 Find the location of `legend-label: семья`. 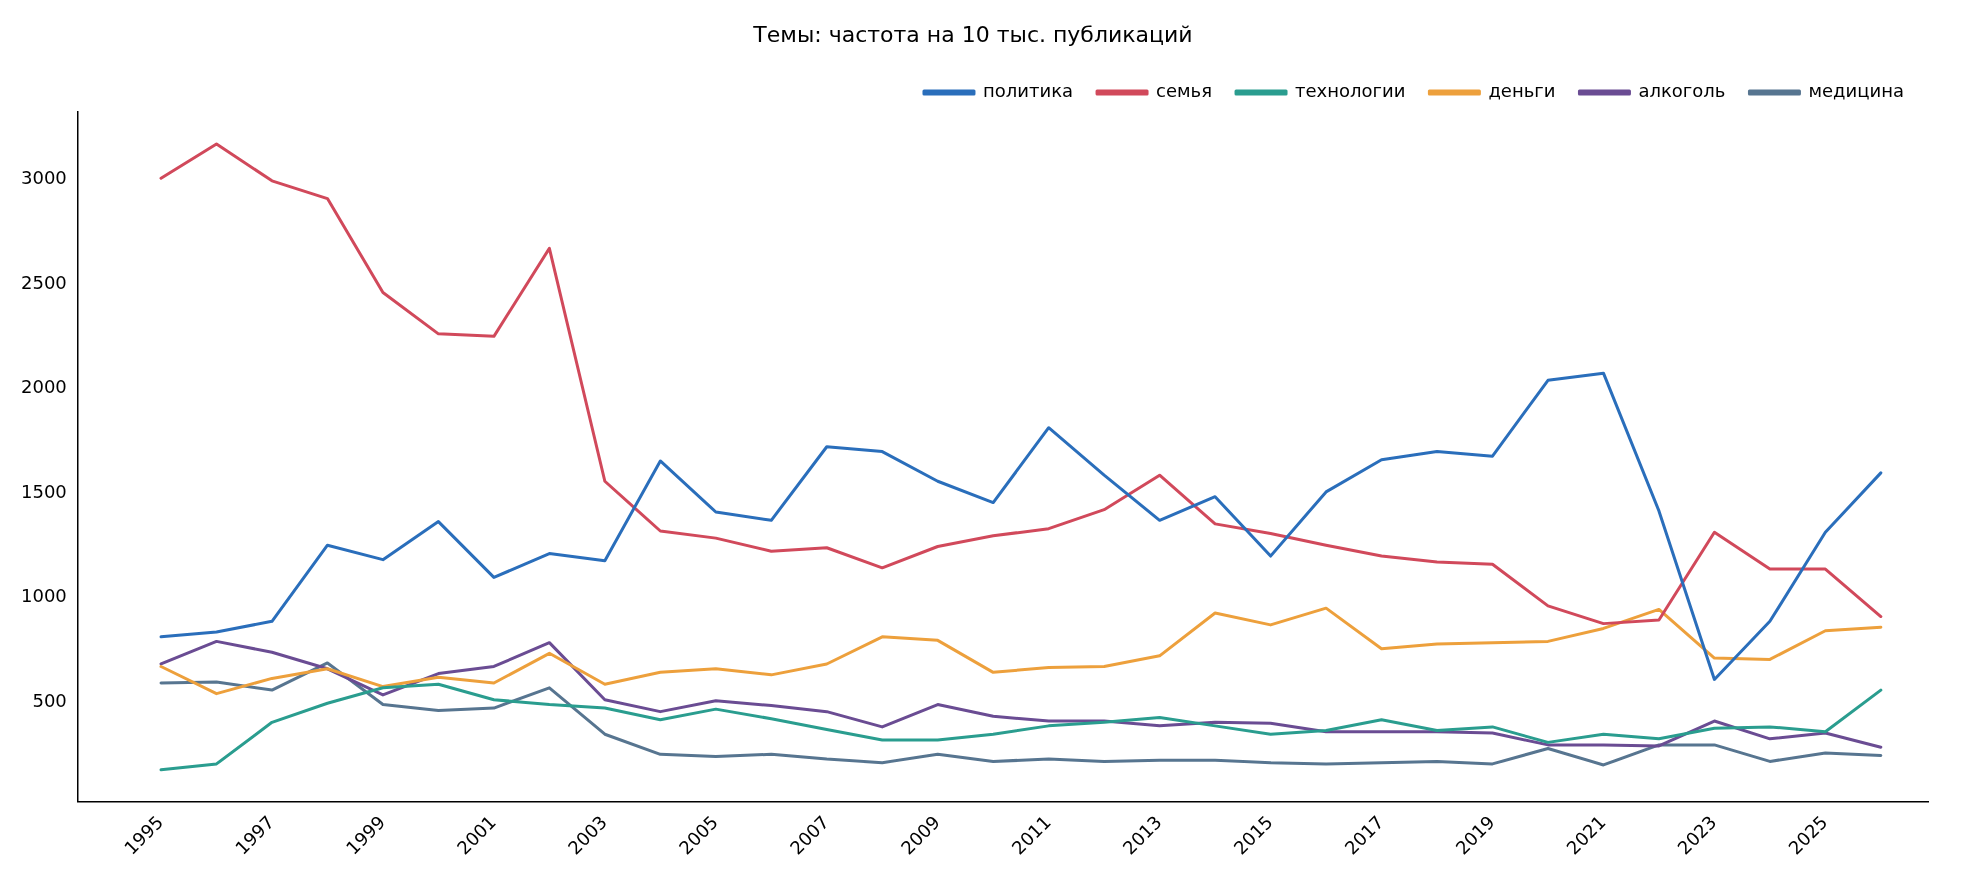

legend-label: семья is located at coordinates (1184, 91).